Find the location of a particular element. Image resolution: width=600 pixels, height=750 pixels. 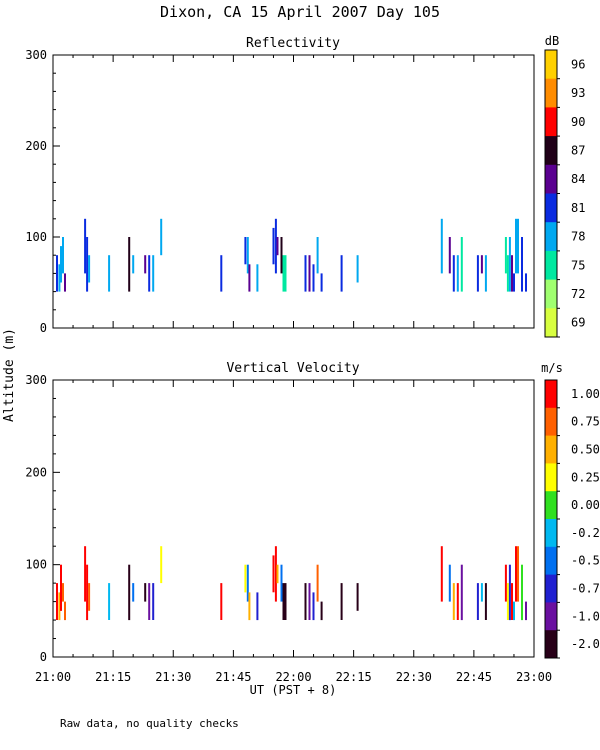

velocity-colorbar-label: 0.25 is located at coordinates (585, 477).